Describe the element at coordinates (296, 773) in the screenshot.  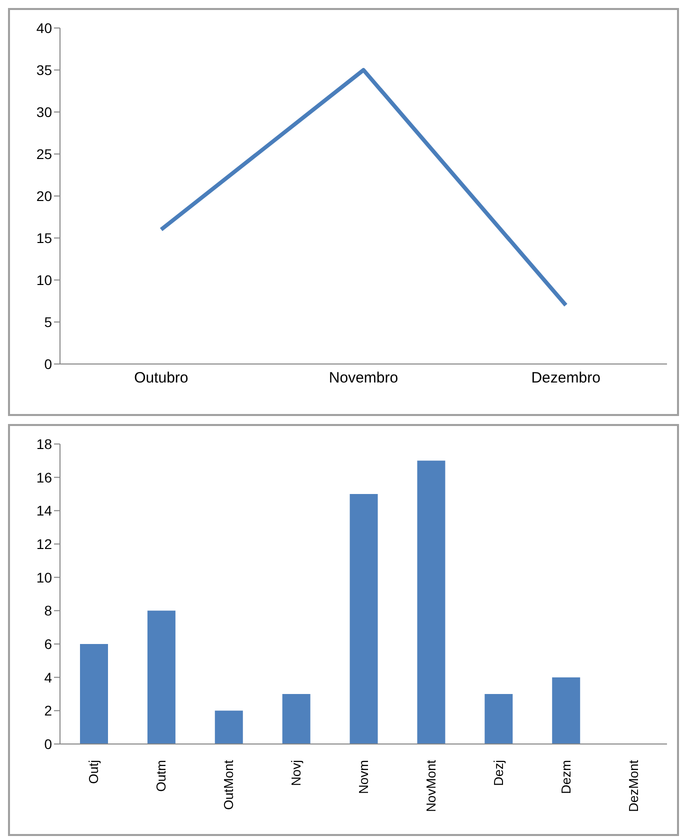
I see `x-tick-label: Novj` at that location.